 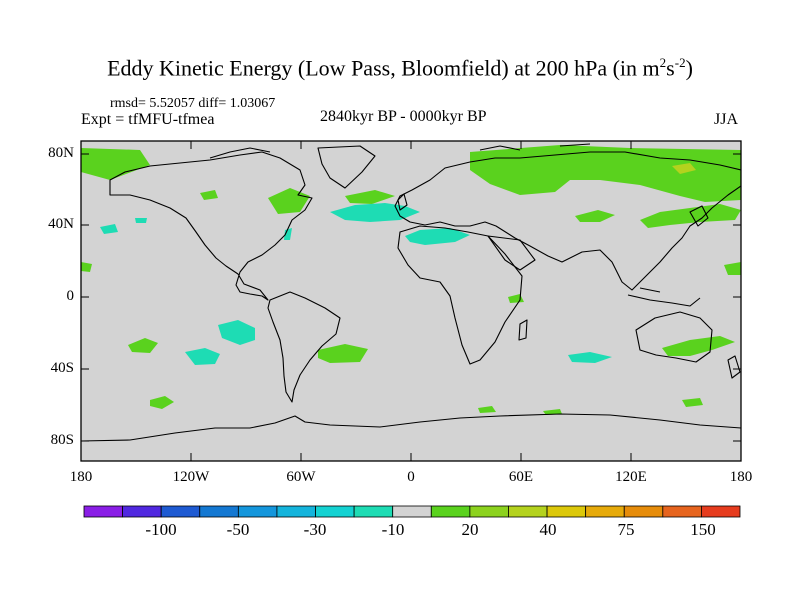 What do you see at coordinates (437, 236) in the screenshot?
I see `negative-anomaly-mediterranean` at bounding box center [437, 236].